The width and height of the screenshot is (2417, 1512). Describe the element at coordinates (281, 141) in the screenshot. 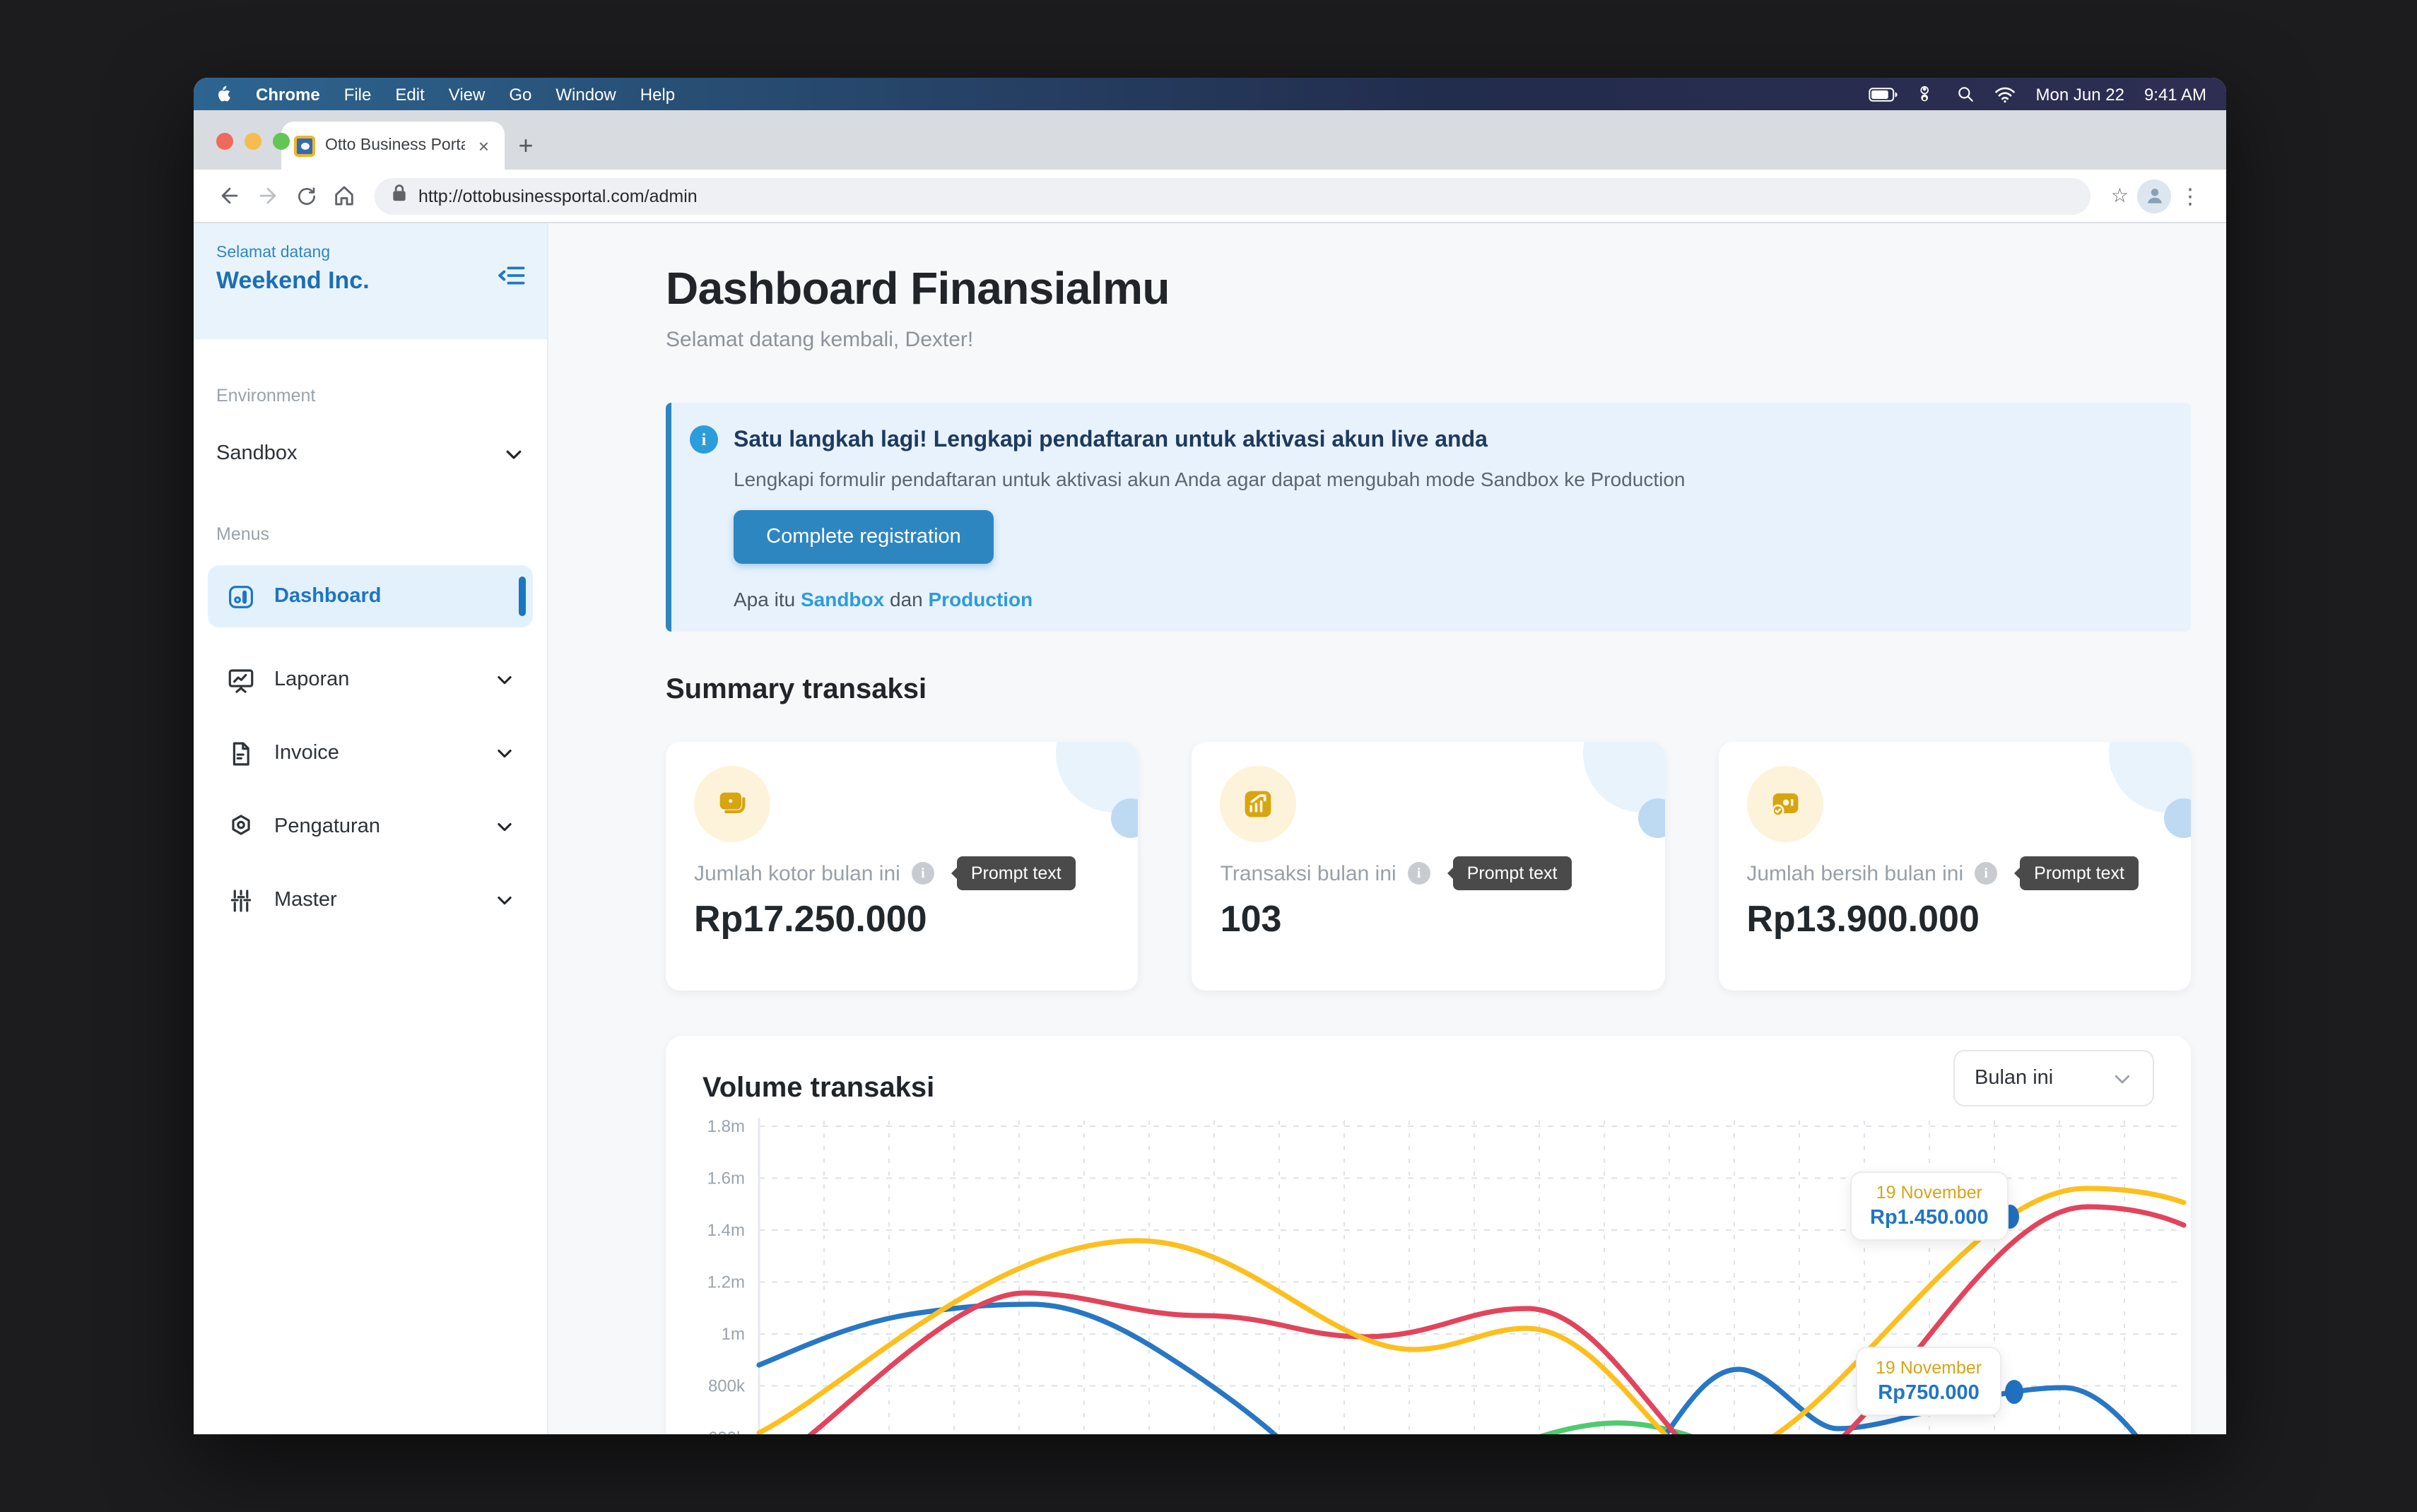

I see `zoom-window-button` at that location.